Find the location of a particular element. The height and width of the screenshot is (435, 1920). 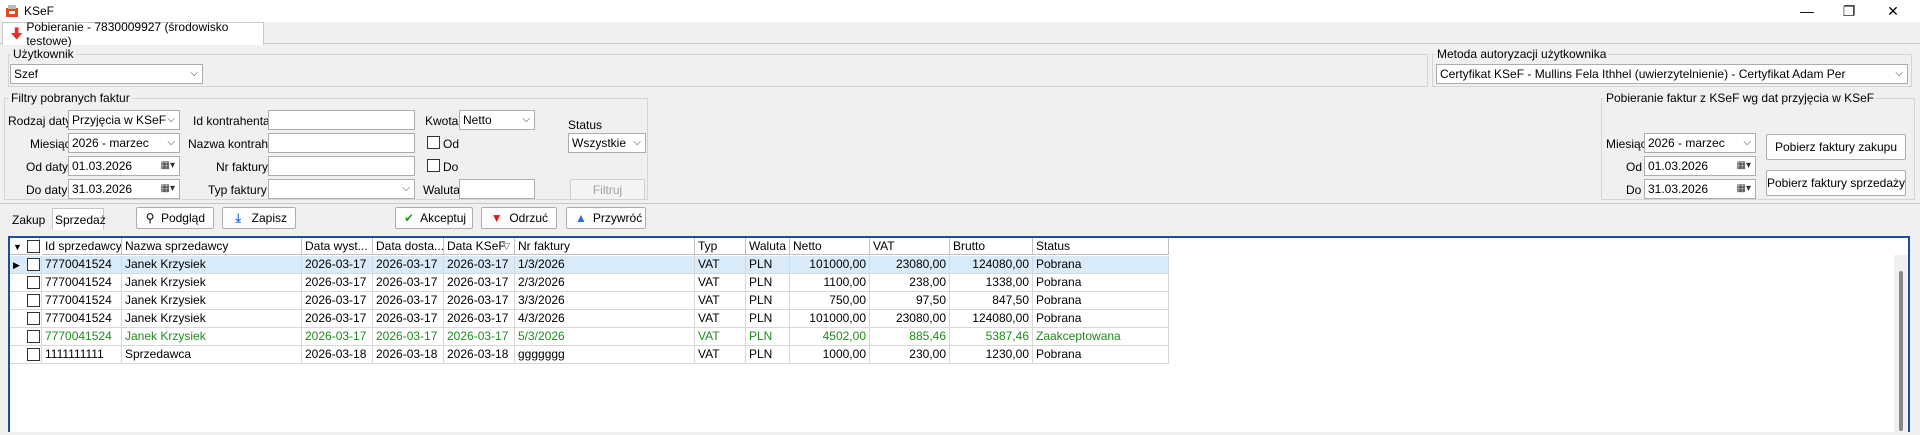

cell-net: 1100,00 is located at coordinates (830, 283).